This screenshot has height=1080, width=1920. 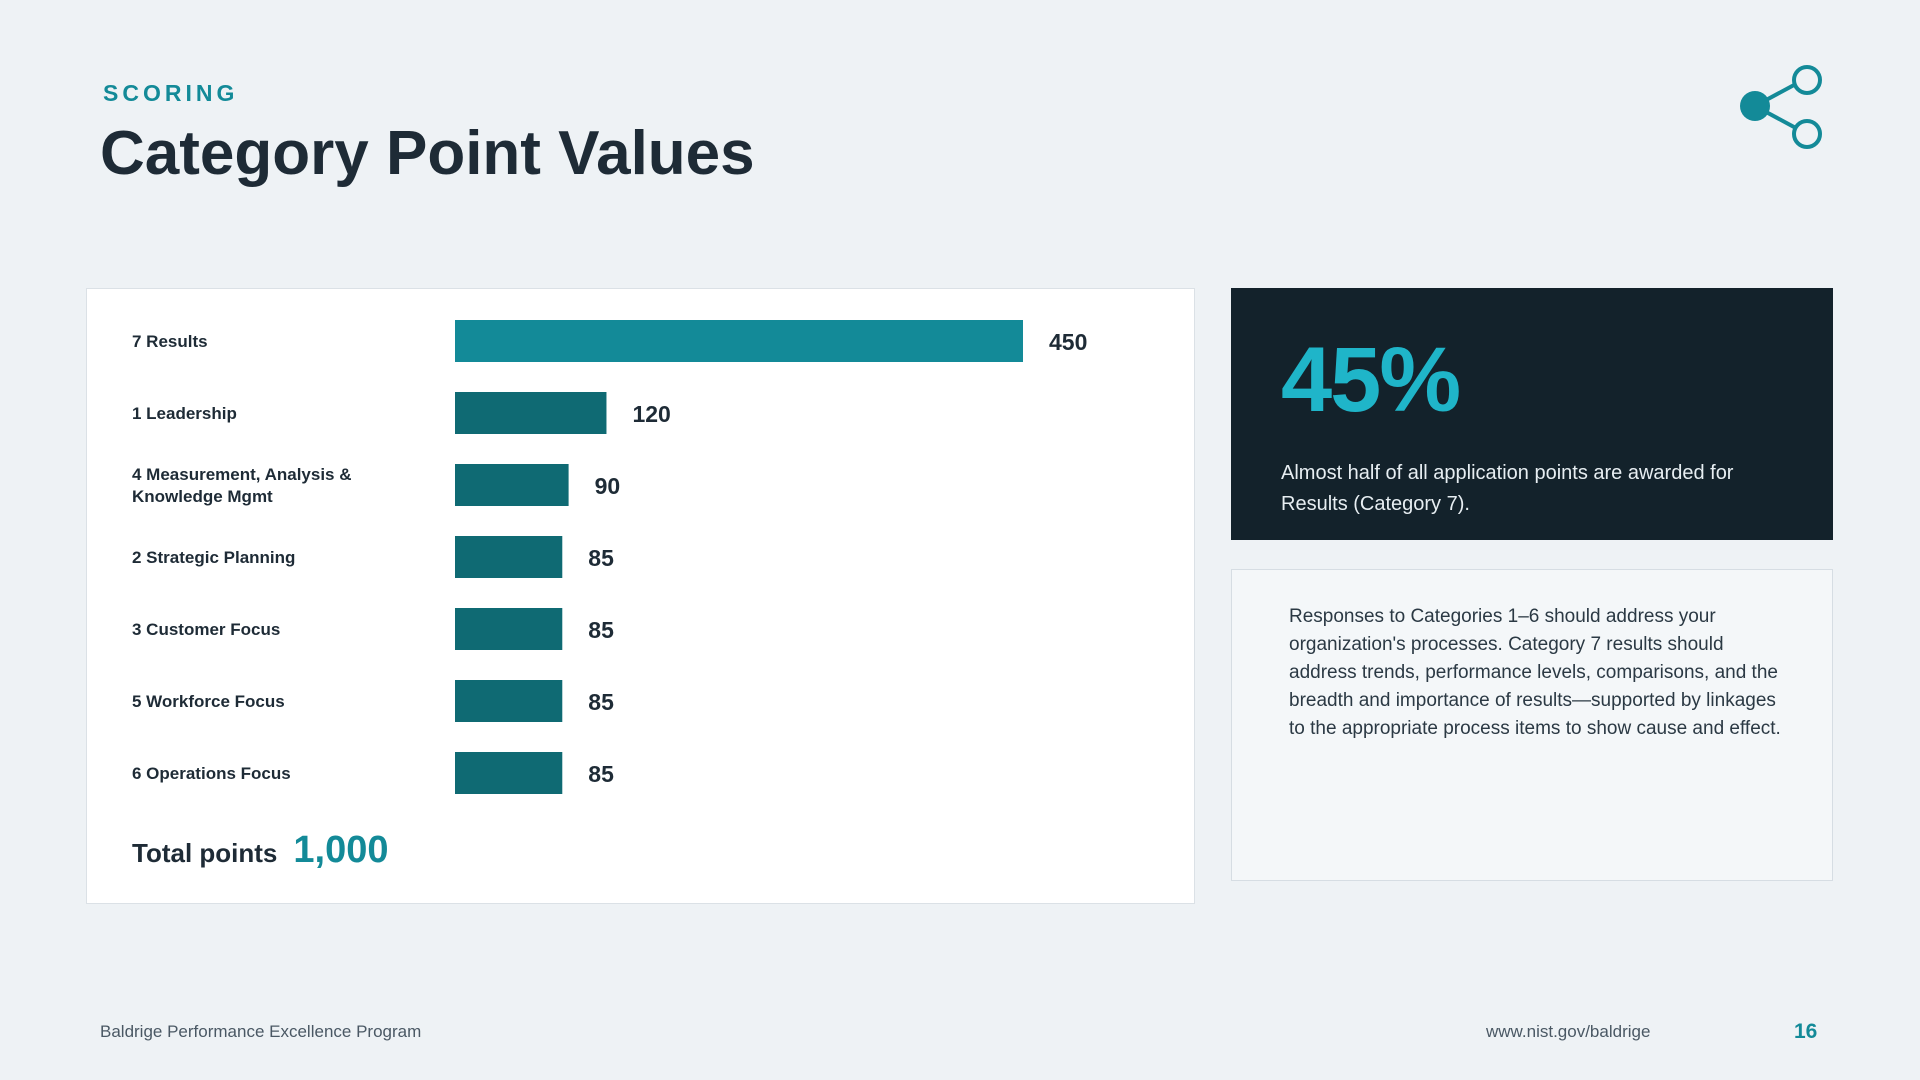 I want to click on eyebrow-label: SCORING, so click(x=171, y=93).